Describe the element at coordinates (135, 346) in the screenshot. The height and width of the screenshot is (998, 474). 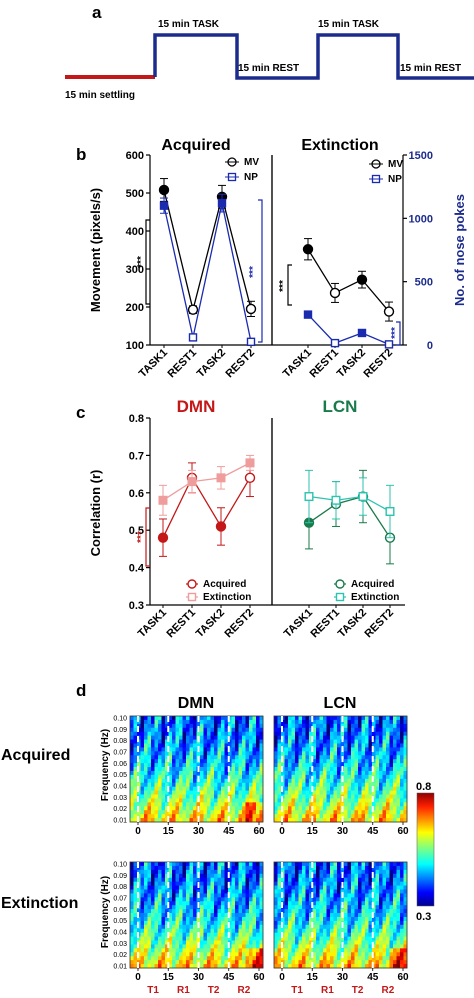
I see `y-tick-label: 100` at that location.